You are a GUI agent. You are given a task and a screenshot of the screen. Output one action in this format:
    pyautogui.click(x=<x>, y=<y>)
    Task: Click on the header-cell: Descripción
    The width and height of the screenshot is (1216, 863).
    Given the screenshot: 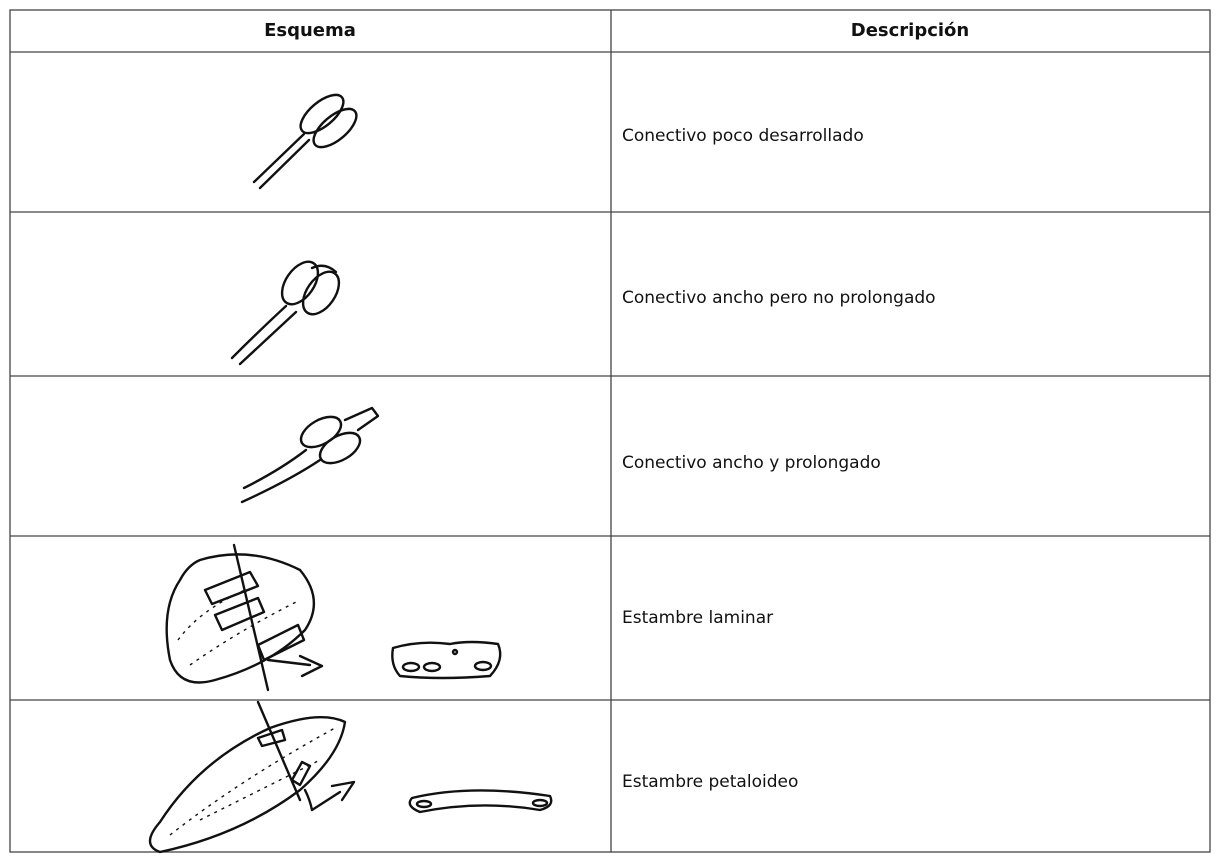 What is the action you would take?
    pyautogui.click(x=910, y=30)
    